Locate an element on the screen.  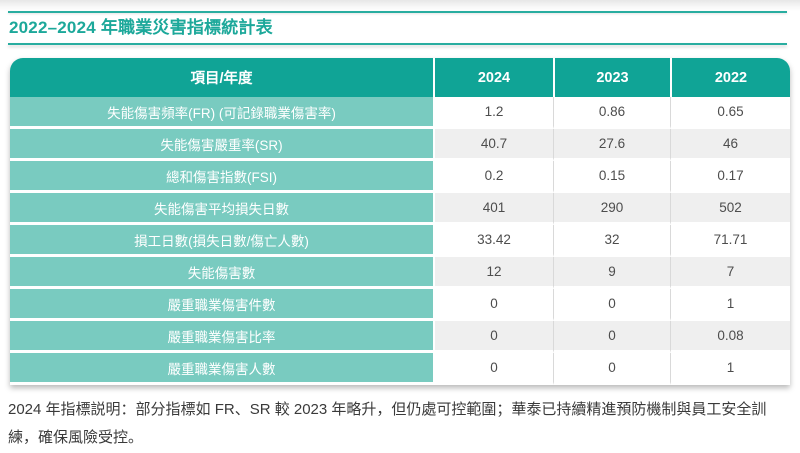
table-row: 失能傷害嚴重率(SR) 40.7 27.6 46 is located at coordinates (400, 145).